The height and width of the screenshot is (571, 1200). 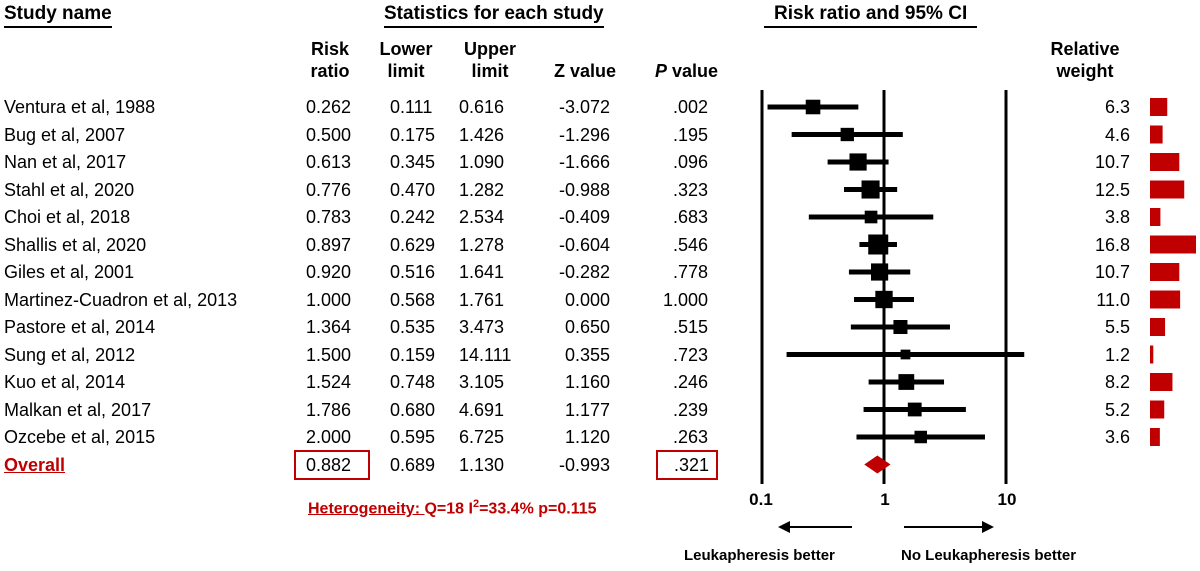 What do you see at coordinates (871, 15) in the screenshot?
I see `forest-plot-header: Risk ratio and 95% CI` at bounding box center [871, 15].